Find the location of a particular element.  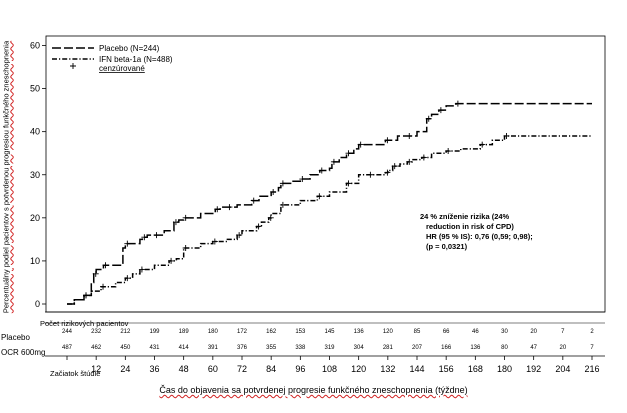

risk-value-r1-9: 319 is located at coordinates (329, 348).